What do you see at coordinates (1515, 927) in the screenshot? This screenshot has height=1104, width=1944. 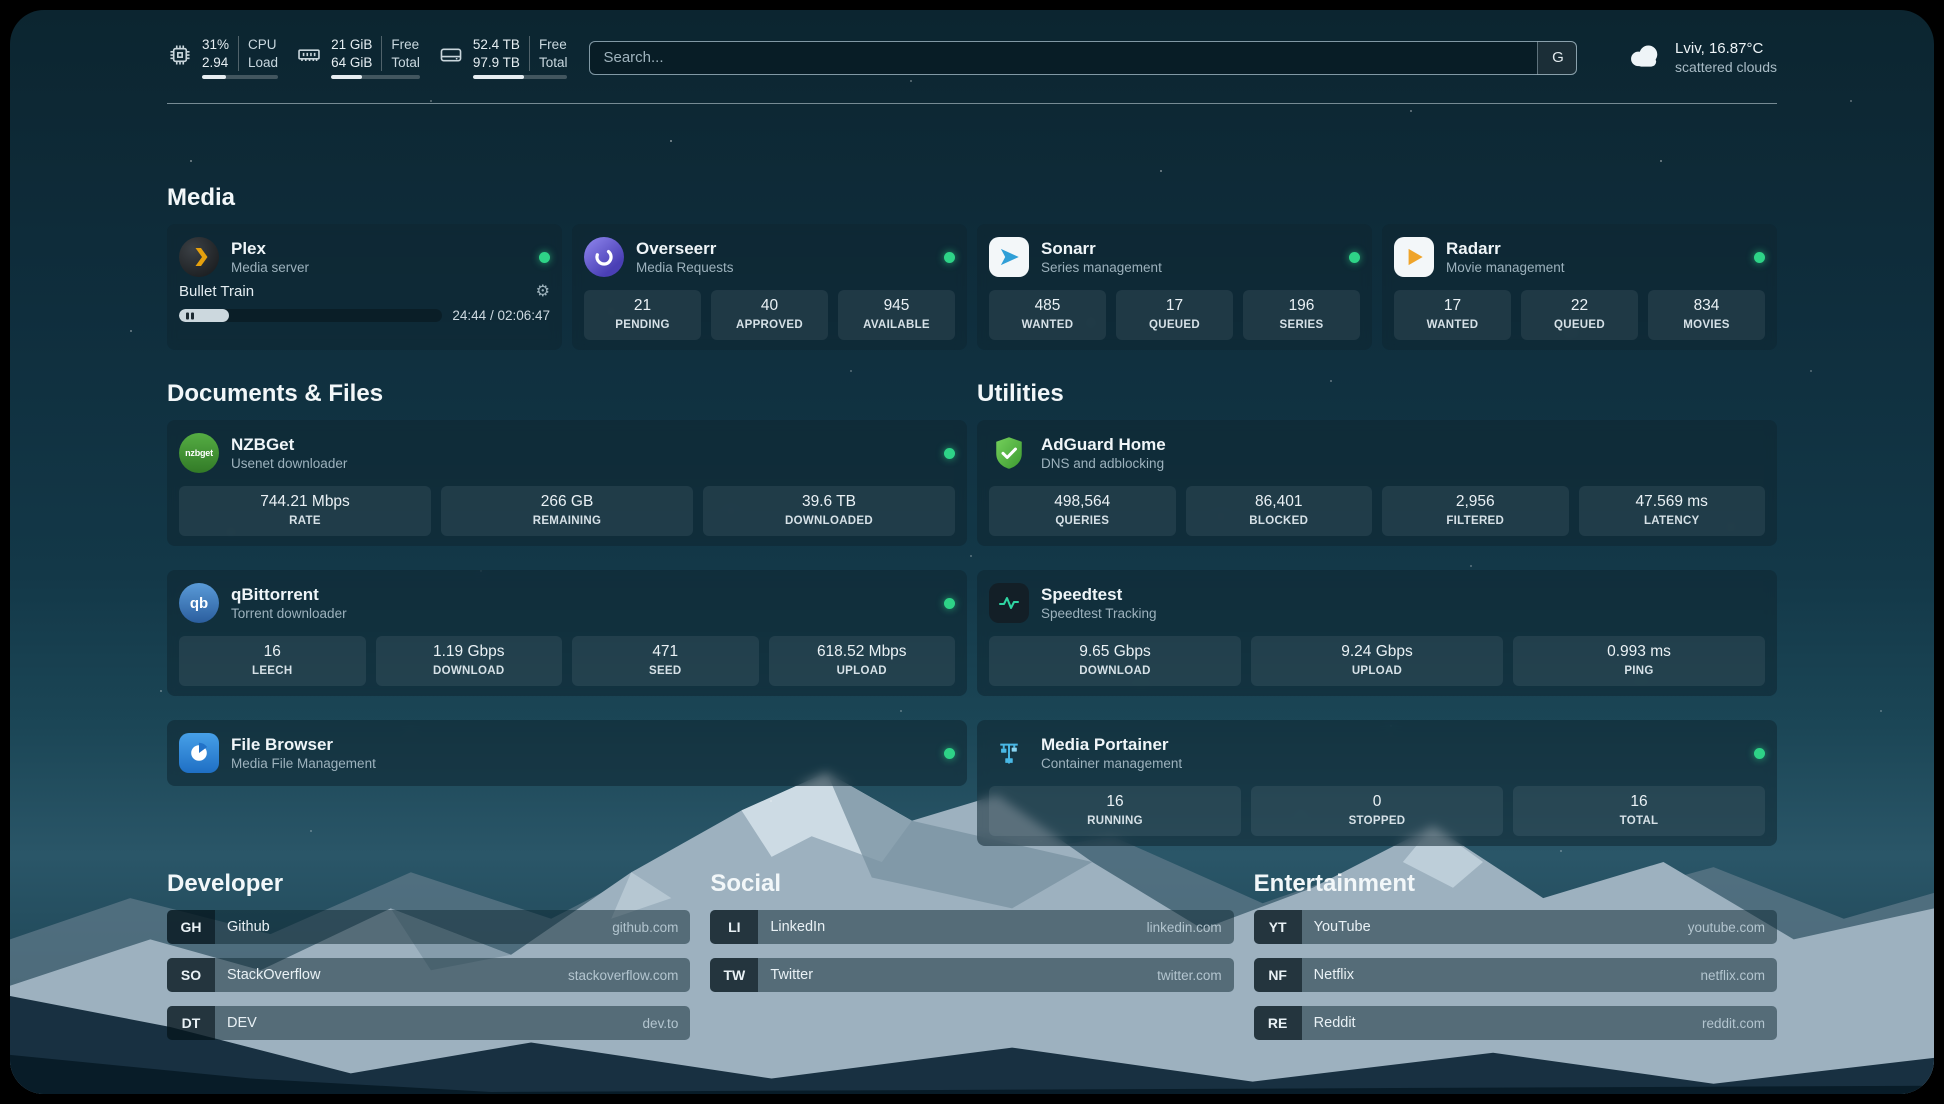 I see `bookmark-youtube: YT YouTube youtube.com` at bounding box center [1515, 927].